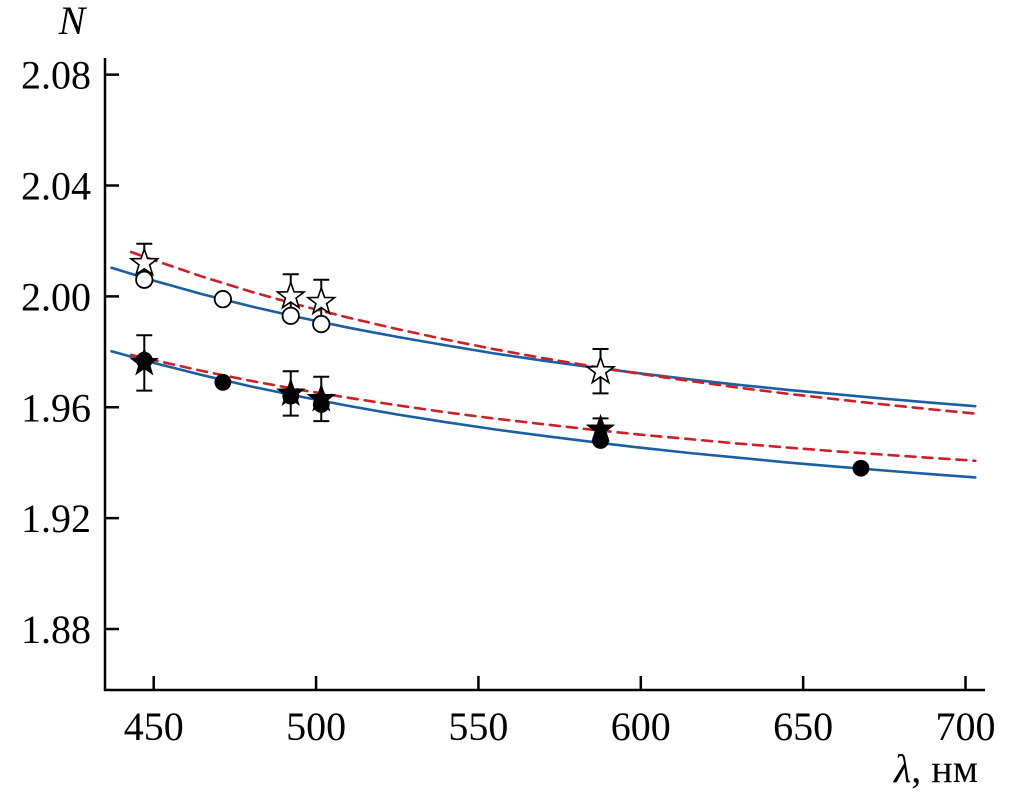 This screenshot has height=800, width=1010. What do you see at coordinates (56, 629) in the screenshot?
I see `y-tick-label: 1.88` at bounding box center [56, 629].